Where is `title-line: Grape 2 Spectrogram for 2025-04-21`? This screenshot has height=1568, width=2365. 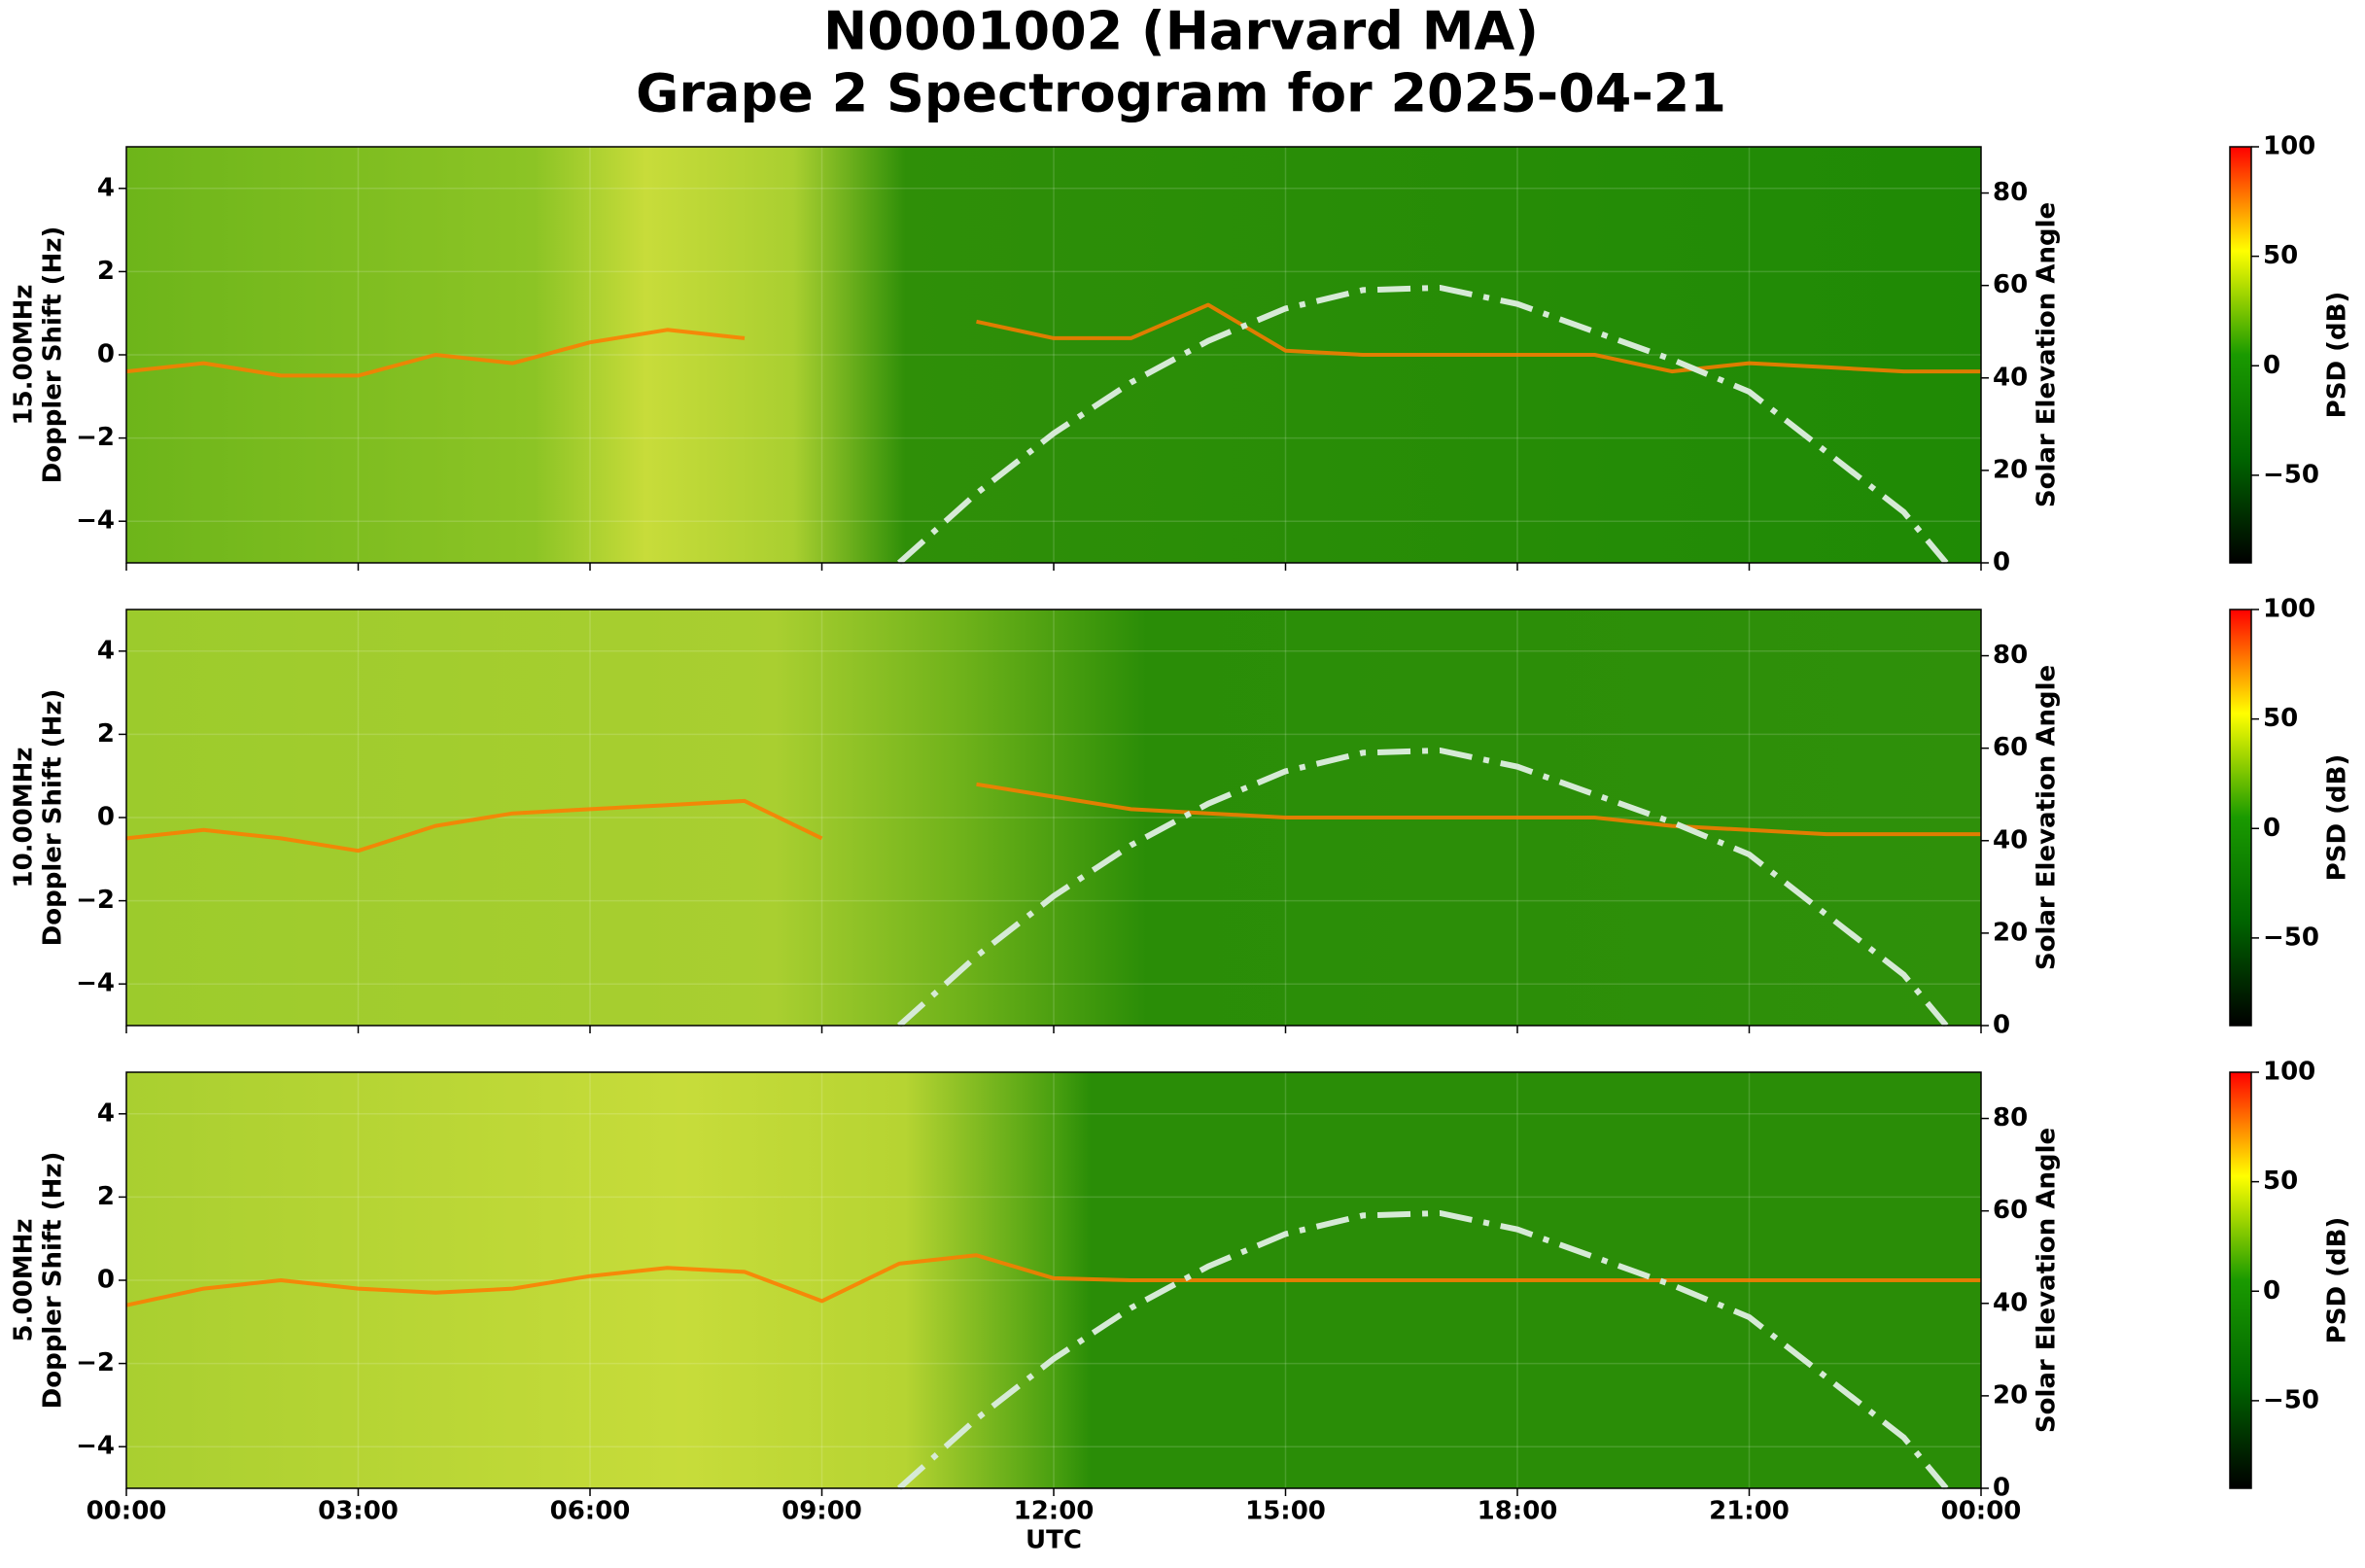
title-line: Grape 2 Spectrogram for 2025-04-21 is located at coordinates (1181, 93).